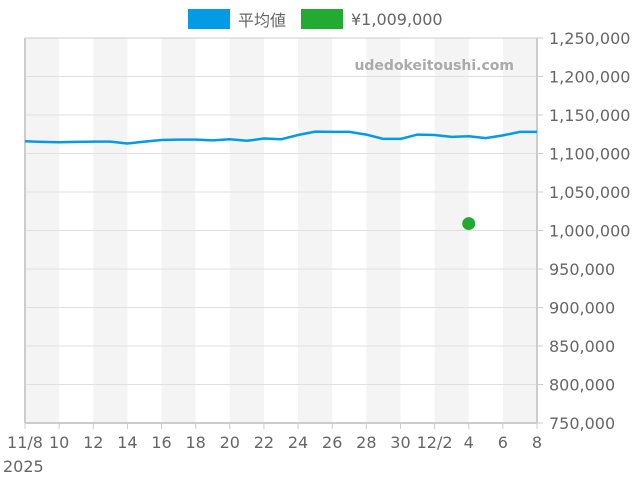 The width and height of the screenshot is (640, 480). Describe the element at coordinates (298, 442) in the screenshot. I see `x-tick-label: 24` at that location.